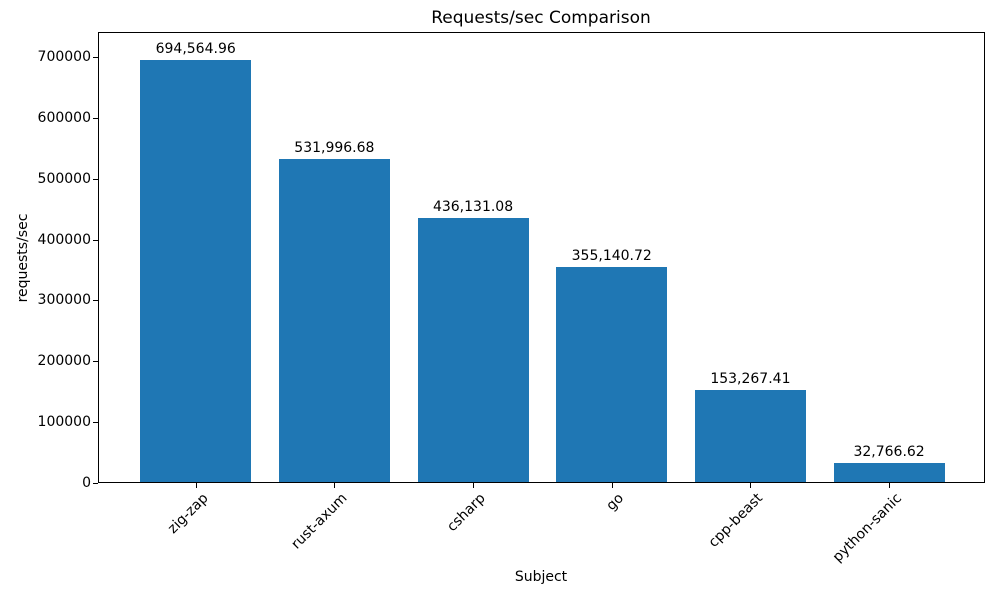 The height and width of the screenshot is (600, 1000). What do you see at coordinates (23, 258) in the screenshot?
I see `y-axis-label: requests/sec` at bounding box center [23, 258].